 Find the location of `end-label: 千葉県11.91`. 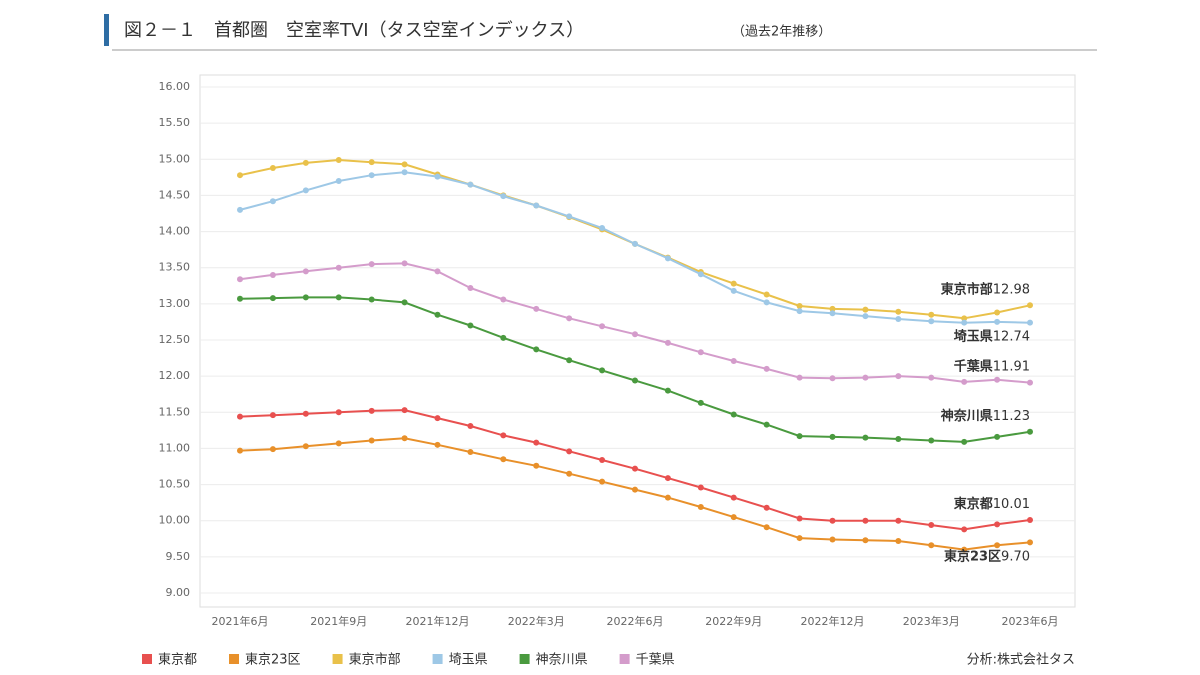

end-label: 千葉県11.91 is located at coordinates (992, 366).